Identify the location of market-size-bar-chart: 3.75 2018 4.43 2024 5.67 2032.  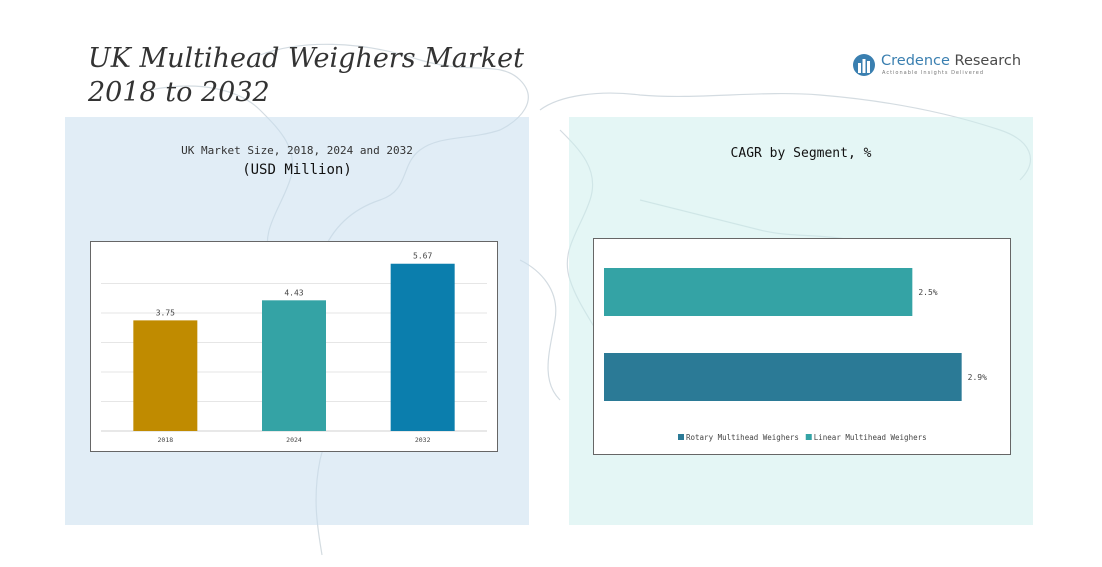
(294, 348).